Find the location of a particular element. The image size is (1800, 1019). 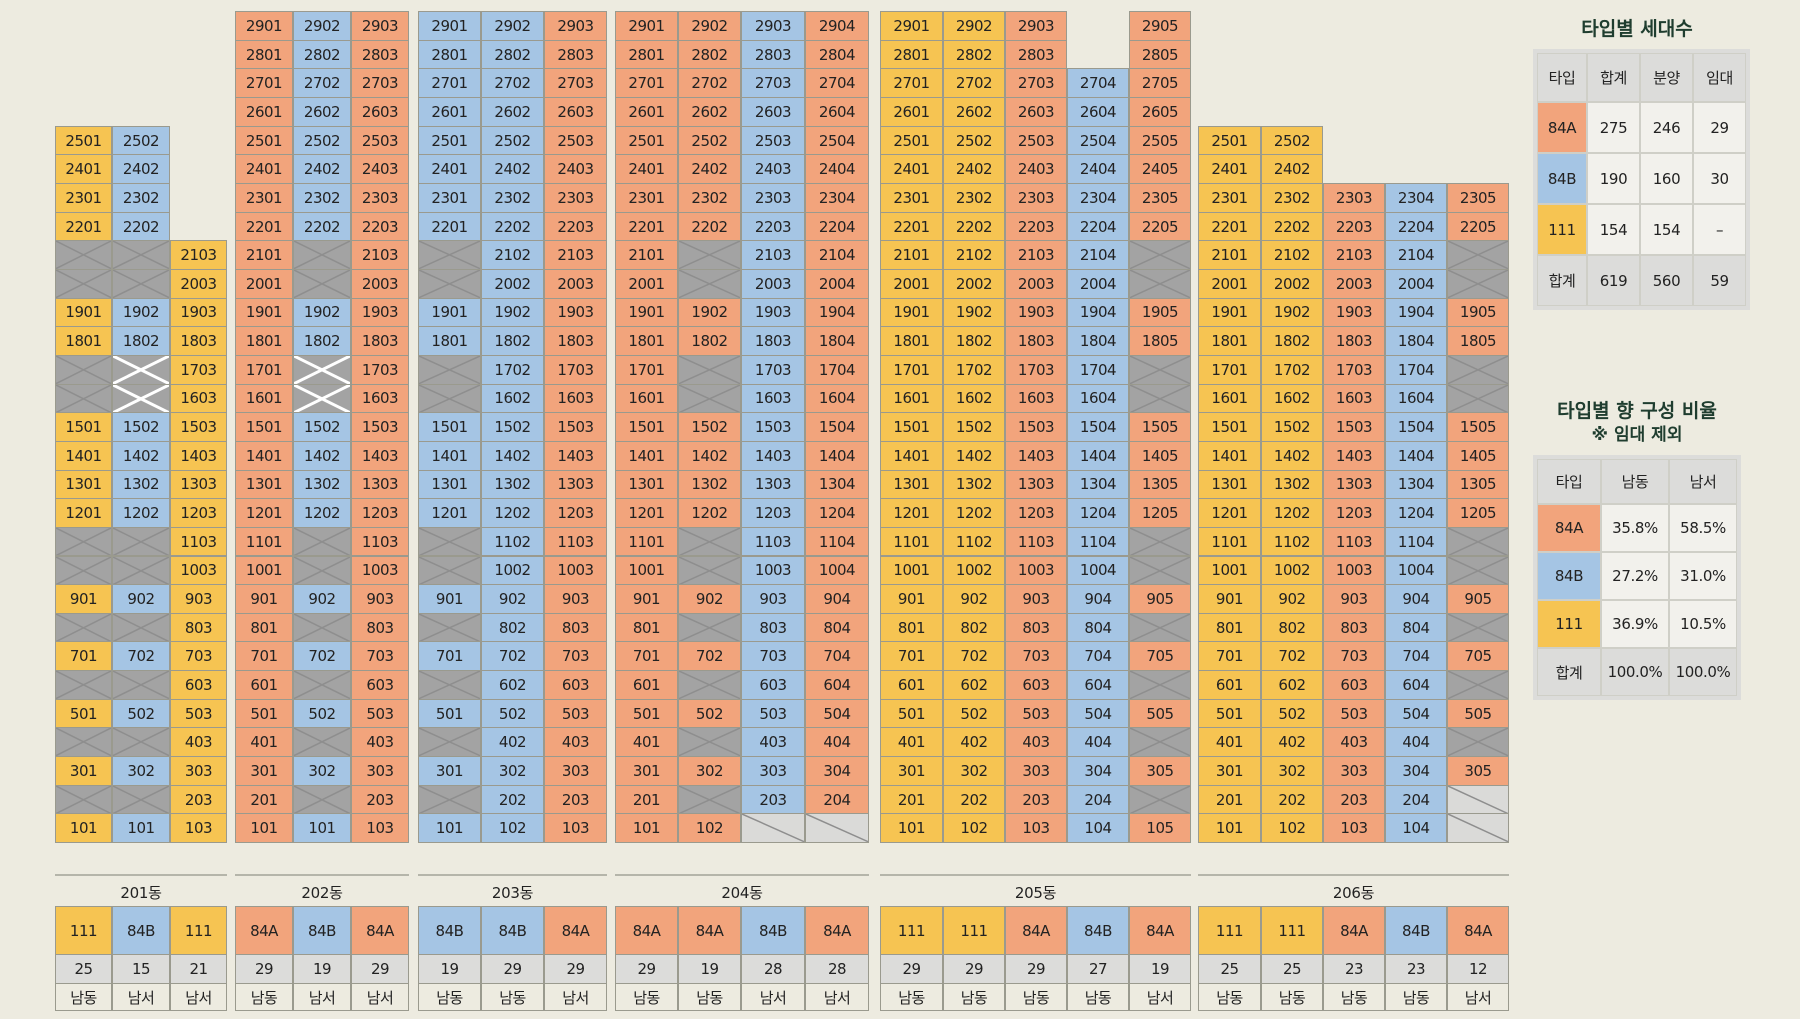

table-total-value: 59 is located at coordinates (1719, 280).